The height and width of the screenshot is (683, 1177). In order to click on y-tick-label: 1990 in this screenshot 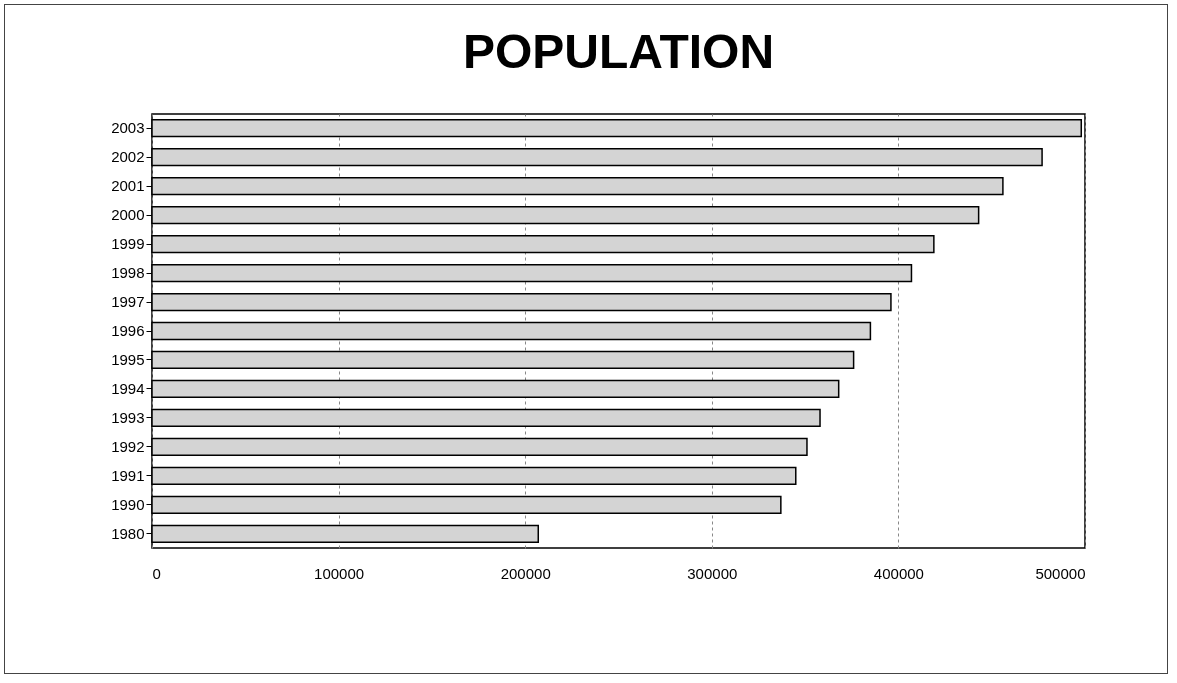, I will do `click(128, 504)`.